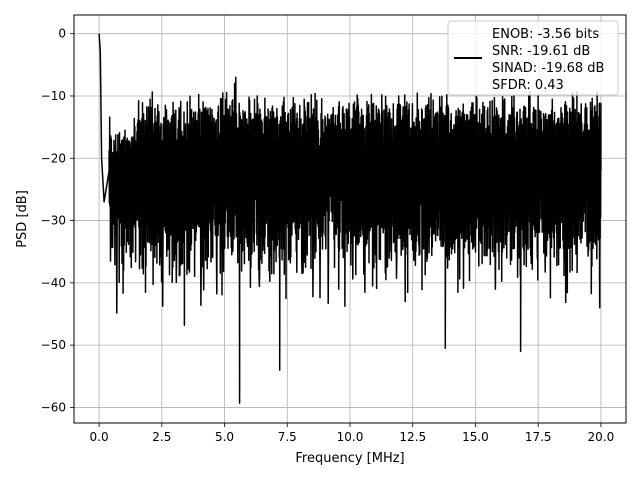 This screenshot has width=640, height=480. I want to click on legend-line-snr: SNR: -19.61 dB, so click(541, 51).